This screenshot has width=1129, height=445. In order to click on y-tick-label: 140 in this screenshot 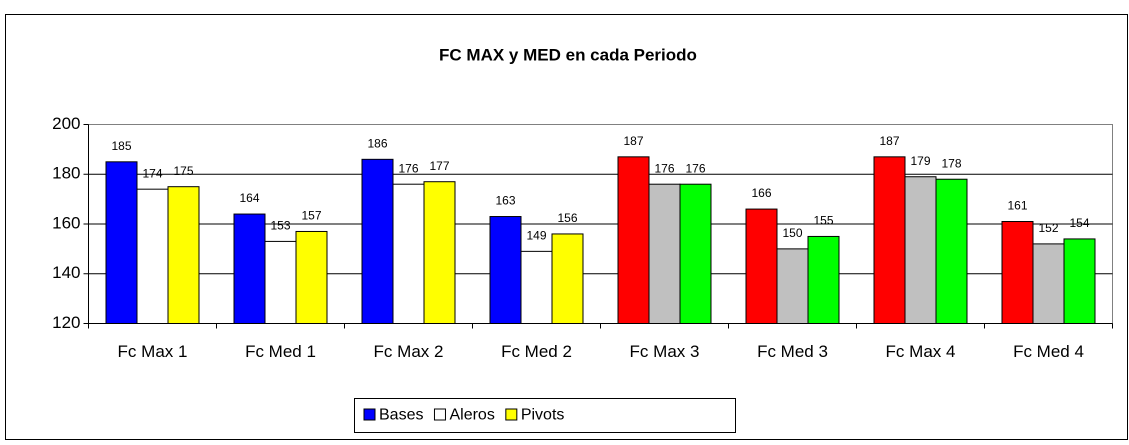, I will do `click(66, 272)`.